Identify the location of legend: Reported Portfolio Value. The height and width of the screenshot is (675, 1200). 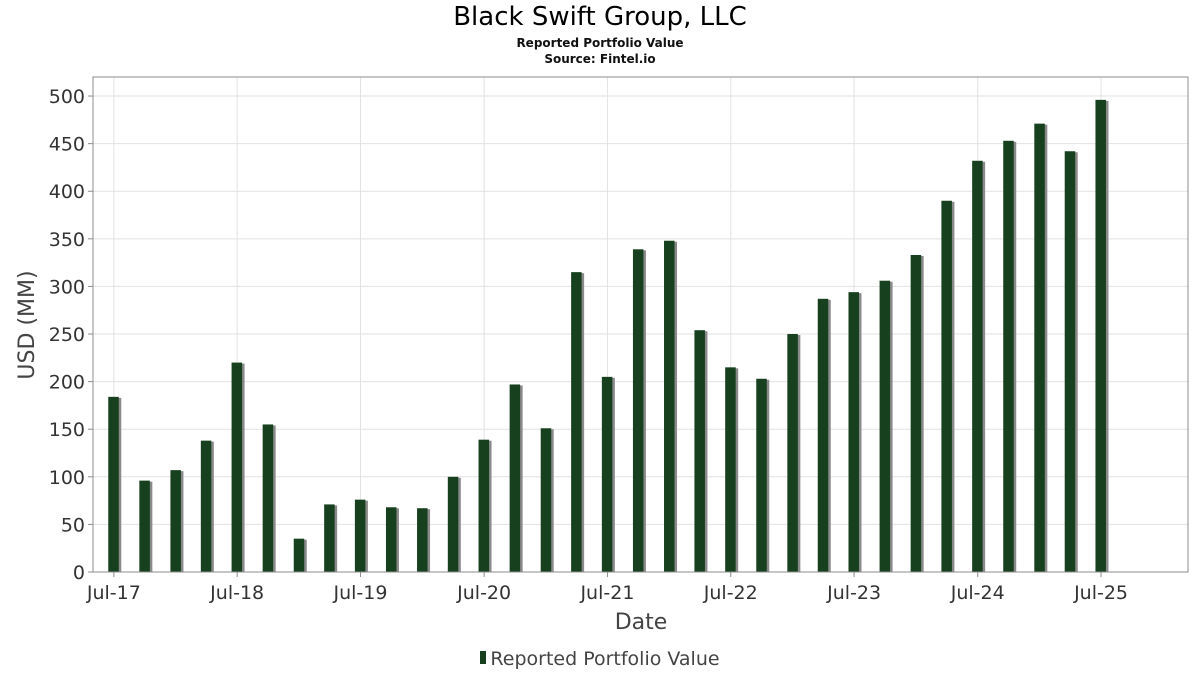
(600, 659).